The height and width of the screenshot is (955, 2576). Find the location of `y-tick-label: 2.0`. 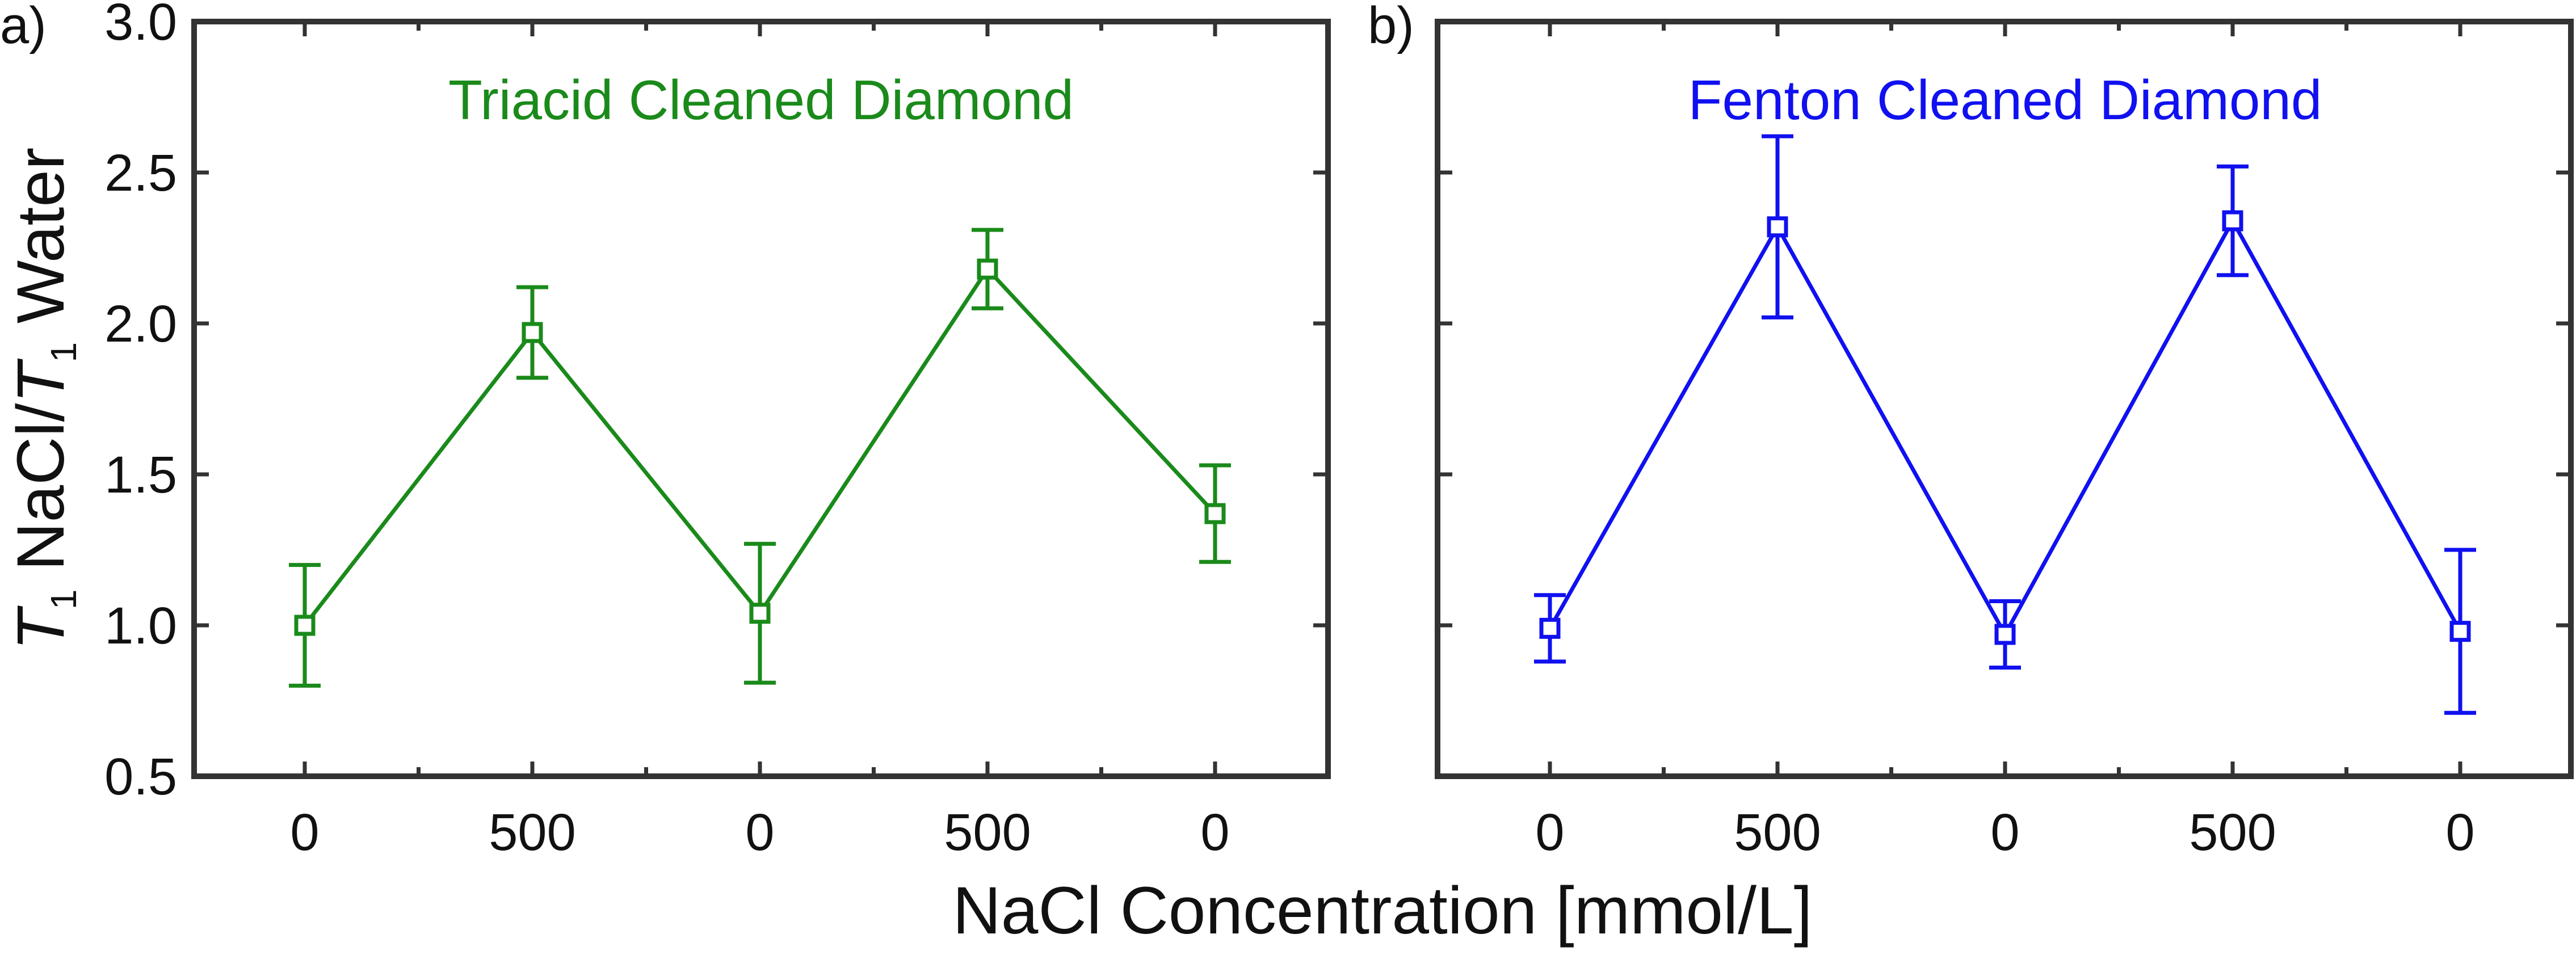

y-tick-label: 2.0 is located at coordinates (140, 324).